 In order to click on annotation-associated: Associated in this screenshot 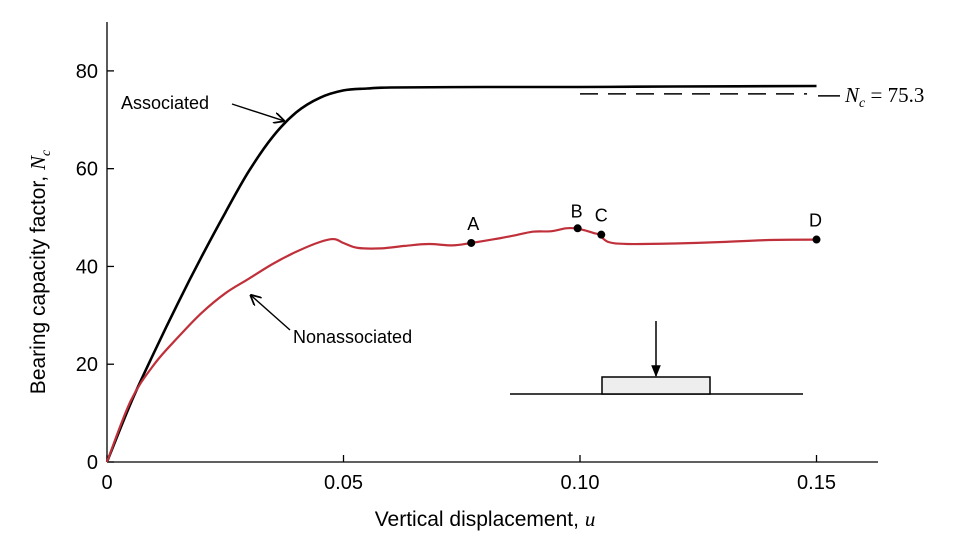, I will do `click(165, 103)`.